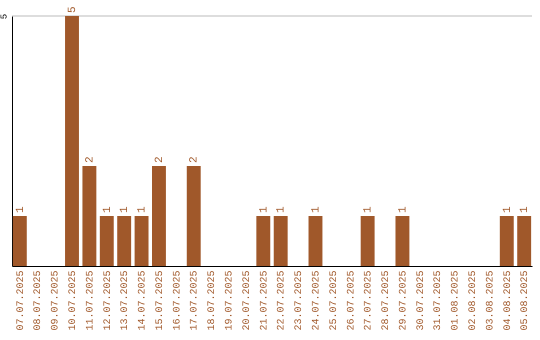 The image size is (540, 340). What do you see at coordinates (526, 300) in the screenshot?
I see `x-tick-label: 05.08.2025` at bounding box center [526, 300].